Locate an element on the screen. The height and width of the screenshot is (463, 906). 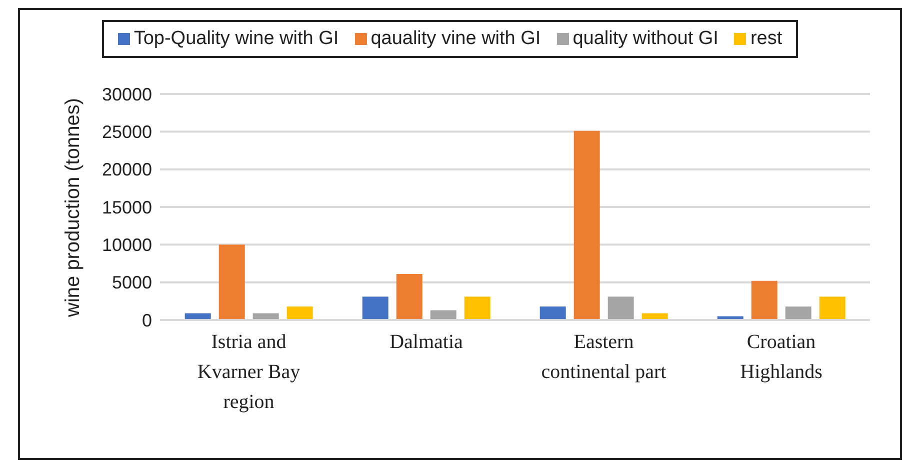
x-tick-label: Croatian Highlands is located at coordinates (781, 357).